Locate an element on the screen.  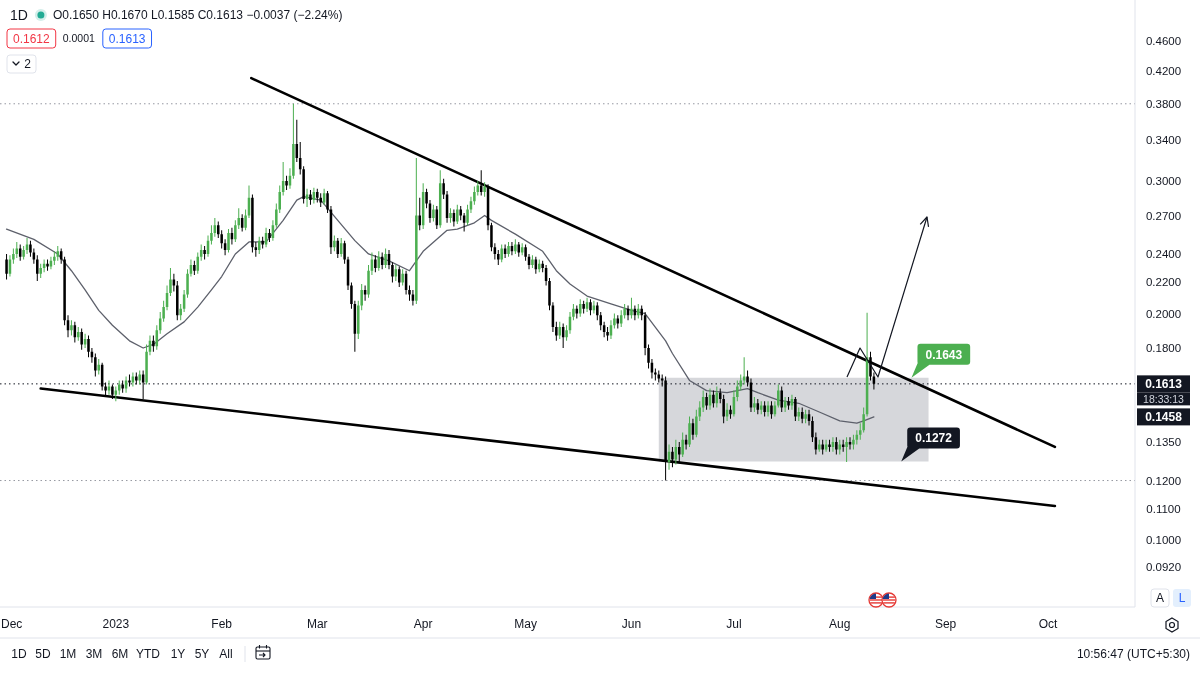
annotation: 2 is located at coordinates (28, 64).